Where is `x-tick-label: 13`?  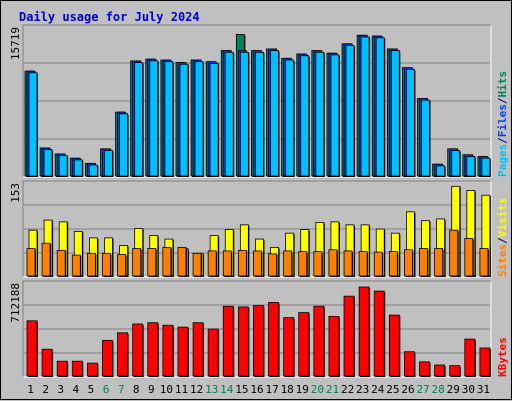 x-tick-label: 13 is located at coordinates (211, 389).